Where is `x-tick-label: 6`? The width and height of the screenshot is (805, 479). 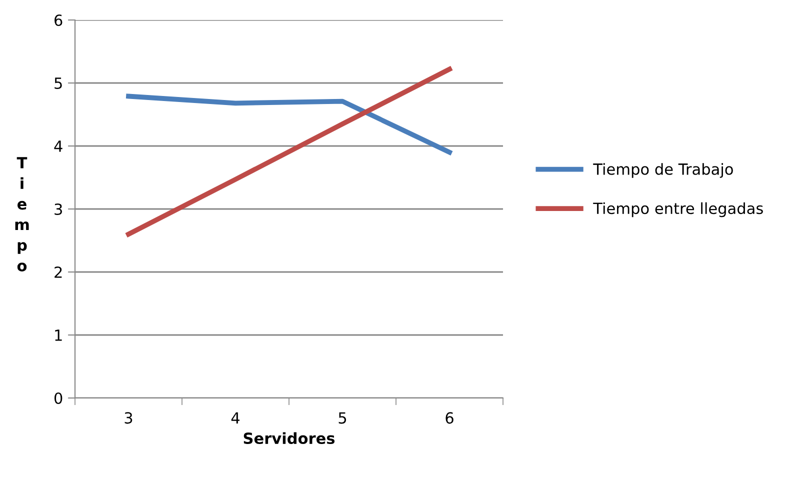
x-tick-label: 6 is located at coordinates (450, 418).